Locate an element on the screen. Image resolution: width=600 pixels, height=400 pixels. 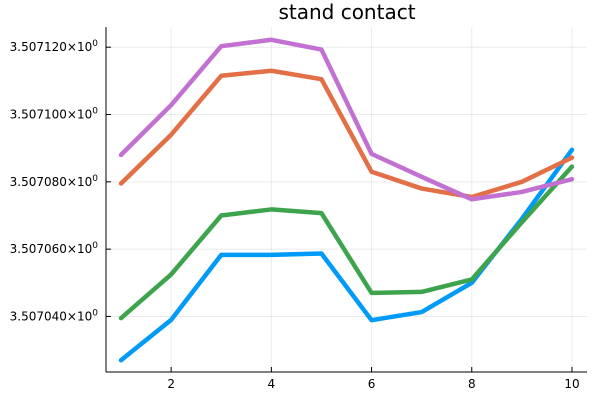
x-tick-label-1: 4 is located at coordinates (272, 384).